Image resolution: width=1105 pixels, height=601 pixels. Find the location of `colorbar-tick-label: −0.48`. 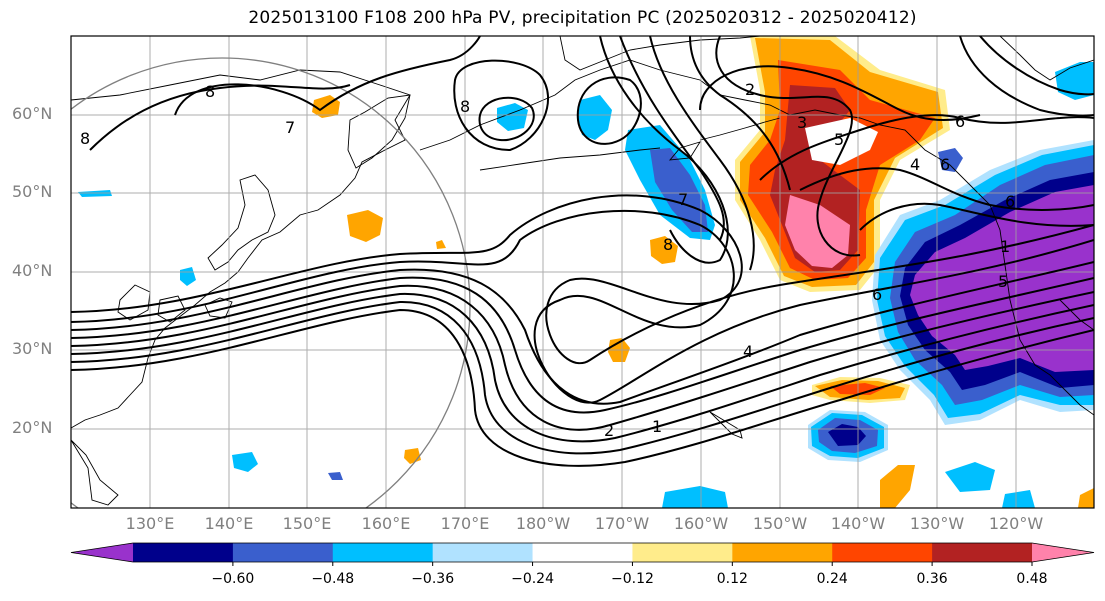

colorbar-tick-label: −0.48 is located at coordinates (333, 579).